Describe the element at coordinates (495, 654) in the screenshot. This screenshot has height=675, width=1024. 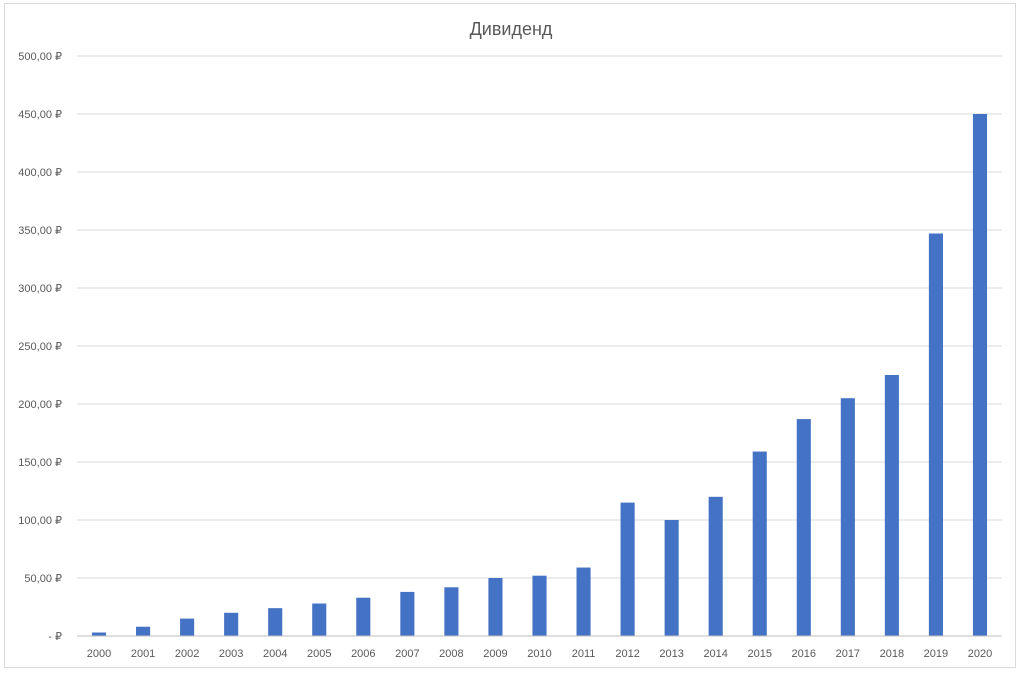
I see `x-tick-label: 2009` at that location.